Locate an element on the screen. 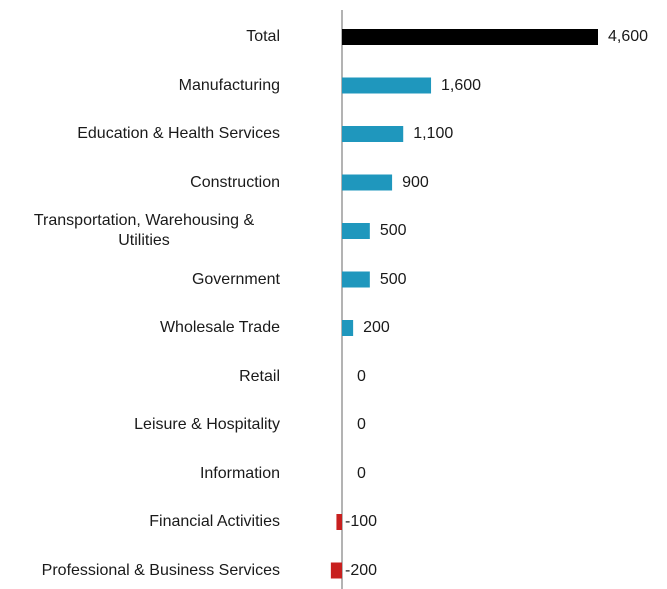 This screenshot has height=589, width=667. category-label: Transportation, Warehousing & Utilities is located at coordinates (144, 230).